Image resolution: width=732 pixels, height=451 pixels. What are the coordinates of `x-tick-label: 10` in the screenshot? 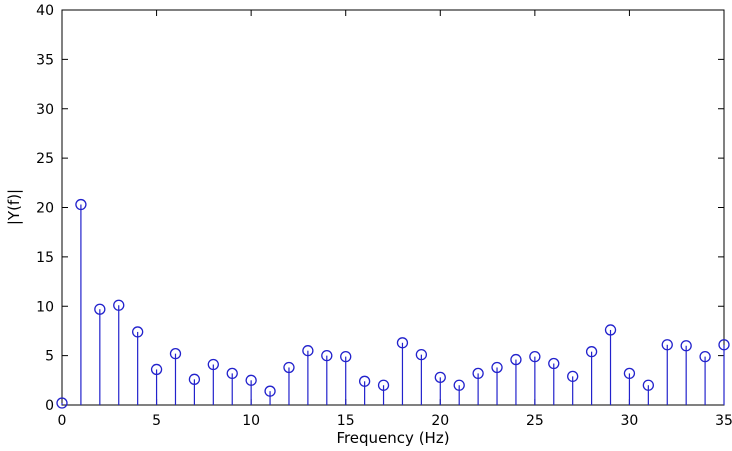 It's located at (251, 421).